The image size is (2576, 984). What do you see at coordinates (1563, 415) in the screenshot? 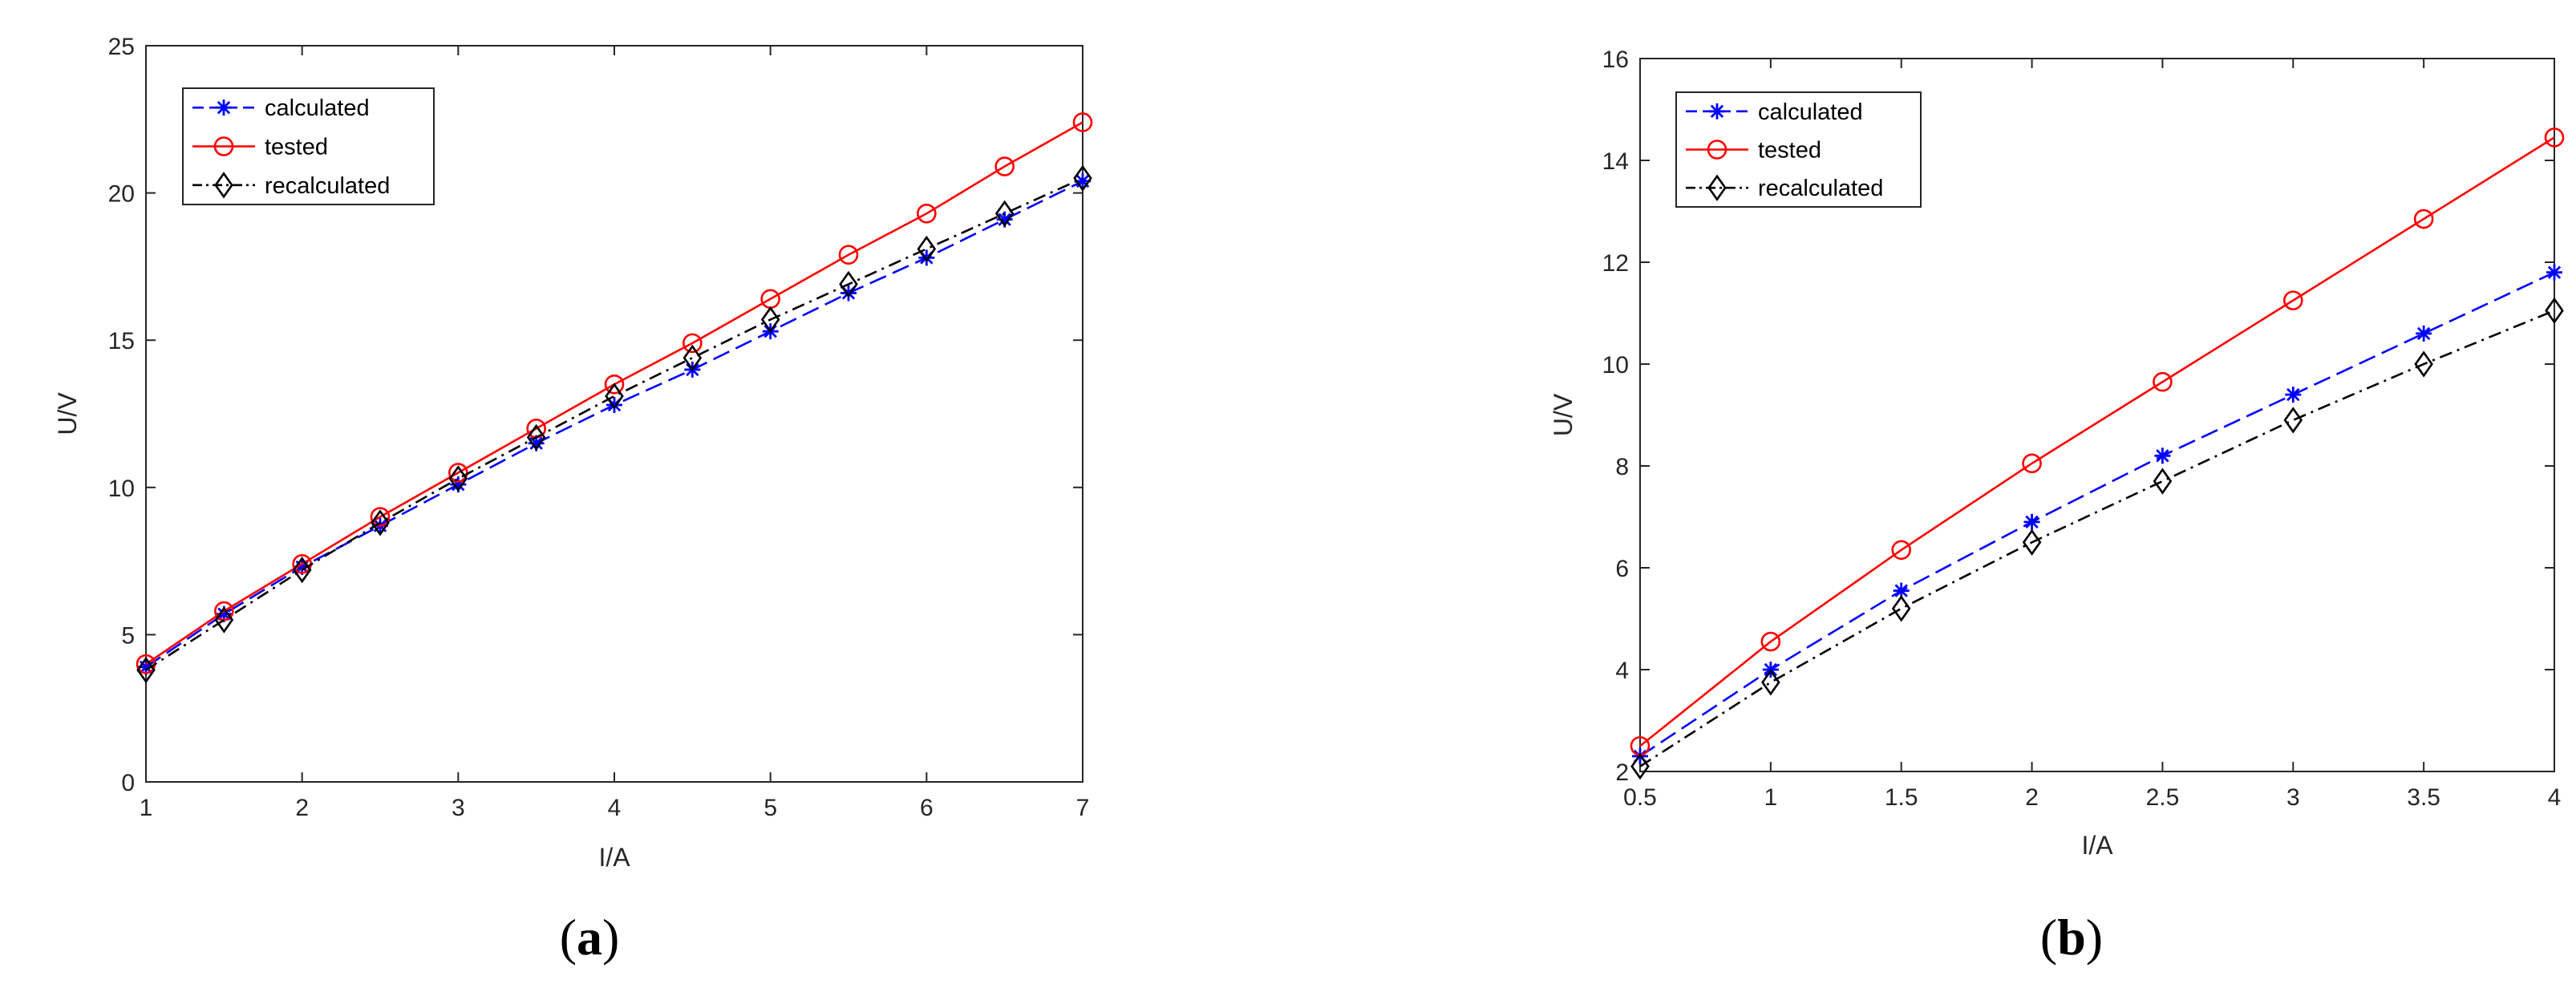
I see `chart-b-y-axis-label: U/V` at bounding box center [1563, 415].